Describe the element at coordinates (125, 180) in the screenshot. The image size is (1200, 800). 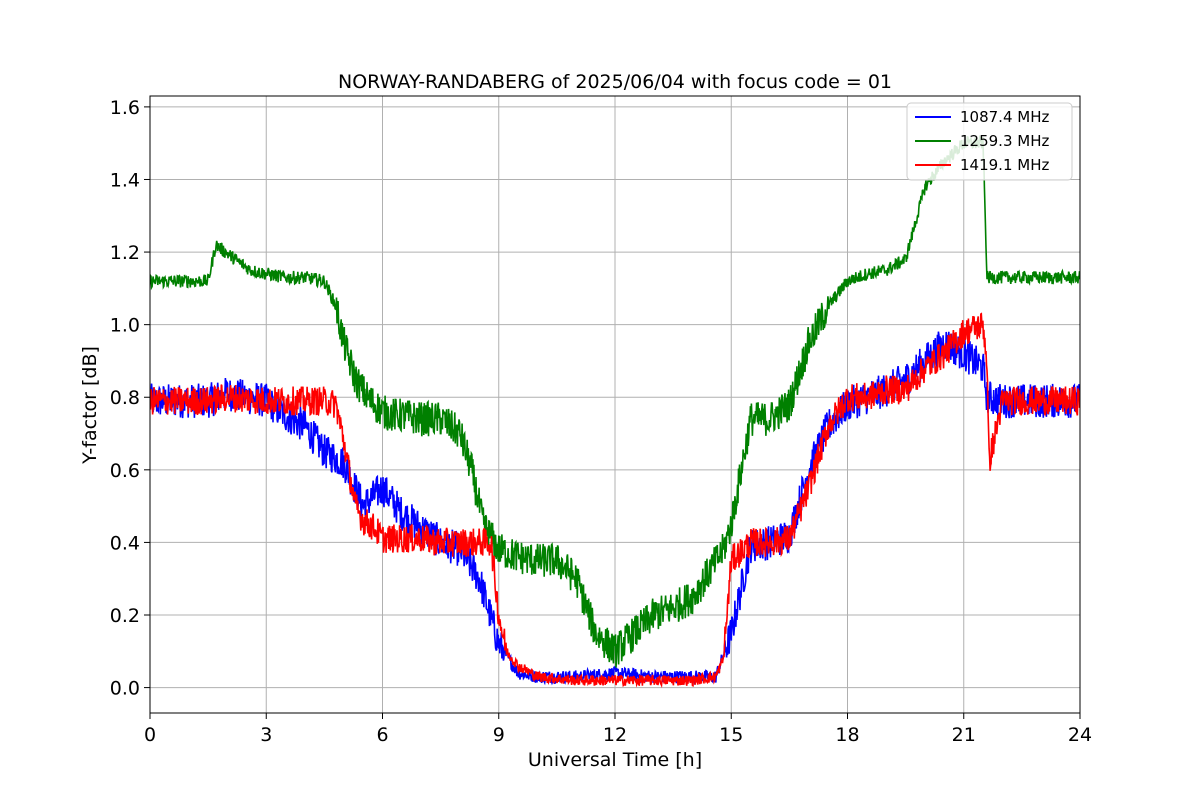
I see `y-tick-label: 1.4` at that location.